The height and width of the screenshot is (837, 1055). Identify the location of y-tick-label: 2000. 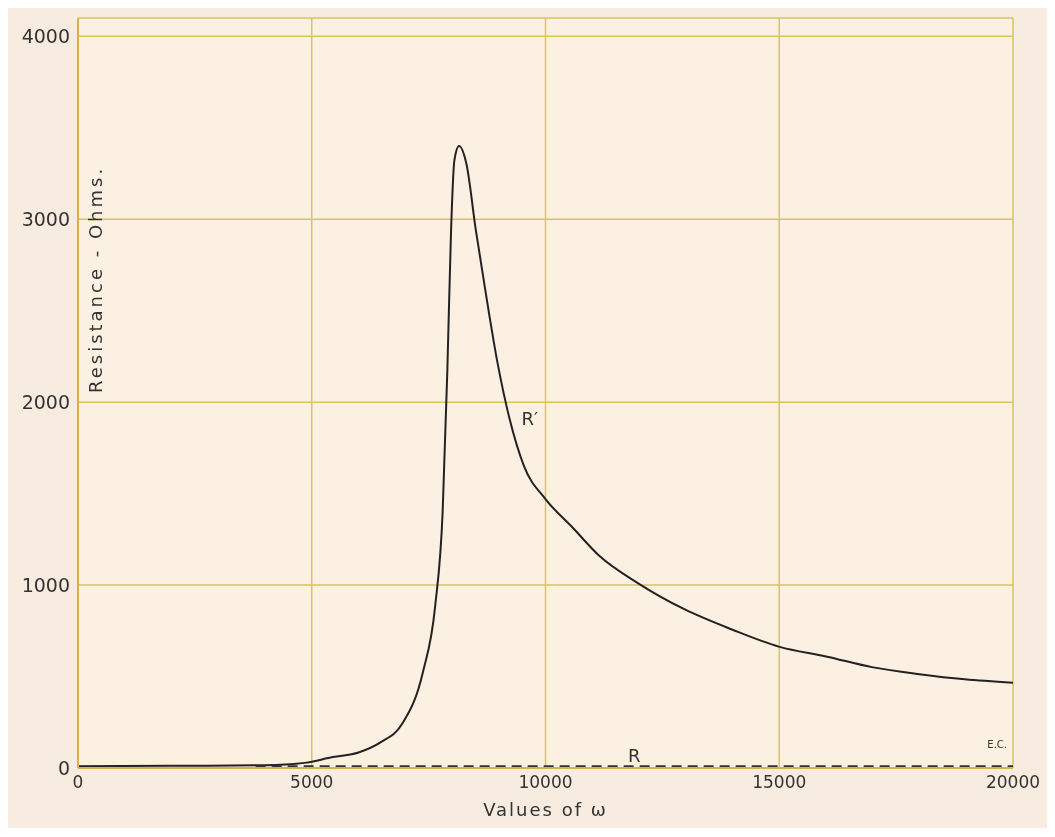
(45, 401).